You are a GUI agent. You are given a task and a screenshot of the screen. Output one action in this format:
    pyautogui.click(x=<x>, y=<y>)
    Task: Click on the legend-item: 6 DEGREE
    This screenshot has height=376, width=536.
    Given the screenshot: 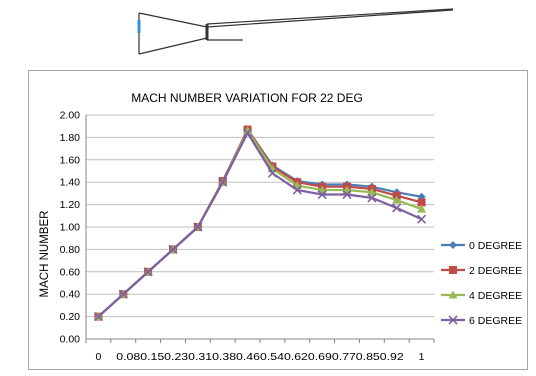 What is the action you would take?
    pyautogui.click(x=481, y=321)
    